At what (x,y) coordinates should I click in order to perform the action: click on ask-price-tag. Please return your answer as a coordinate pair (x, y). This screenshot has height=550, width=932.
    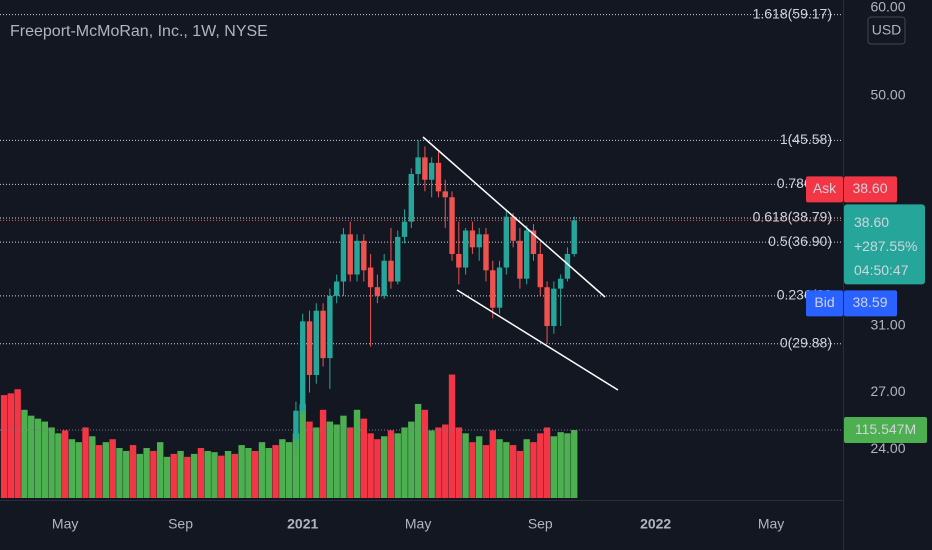
    Looking at the image, I should click on (870, 189).